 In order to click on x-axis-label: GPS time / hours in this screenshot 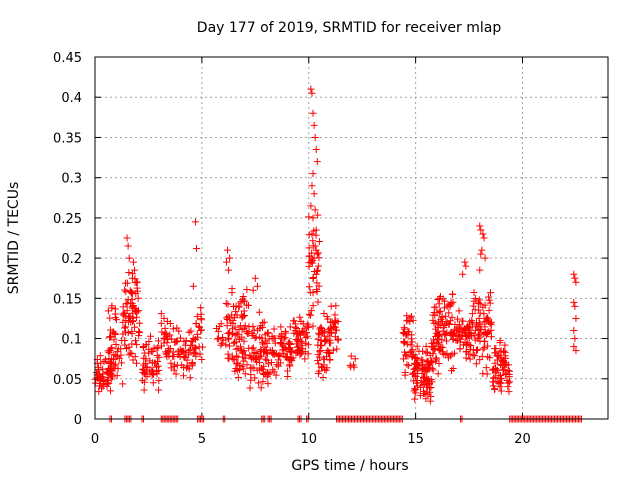, I will do `click(349, 466)`.